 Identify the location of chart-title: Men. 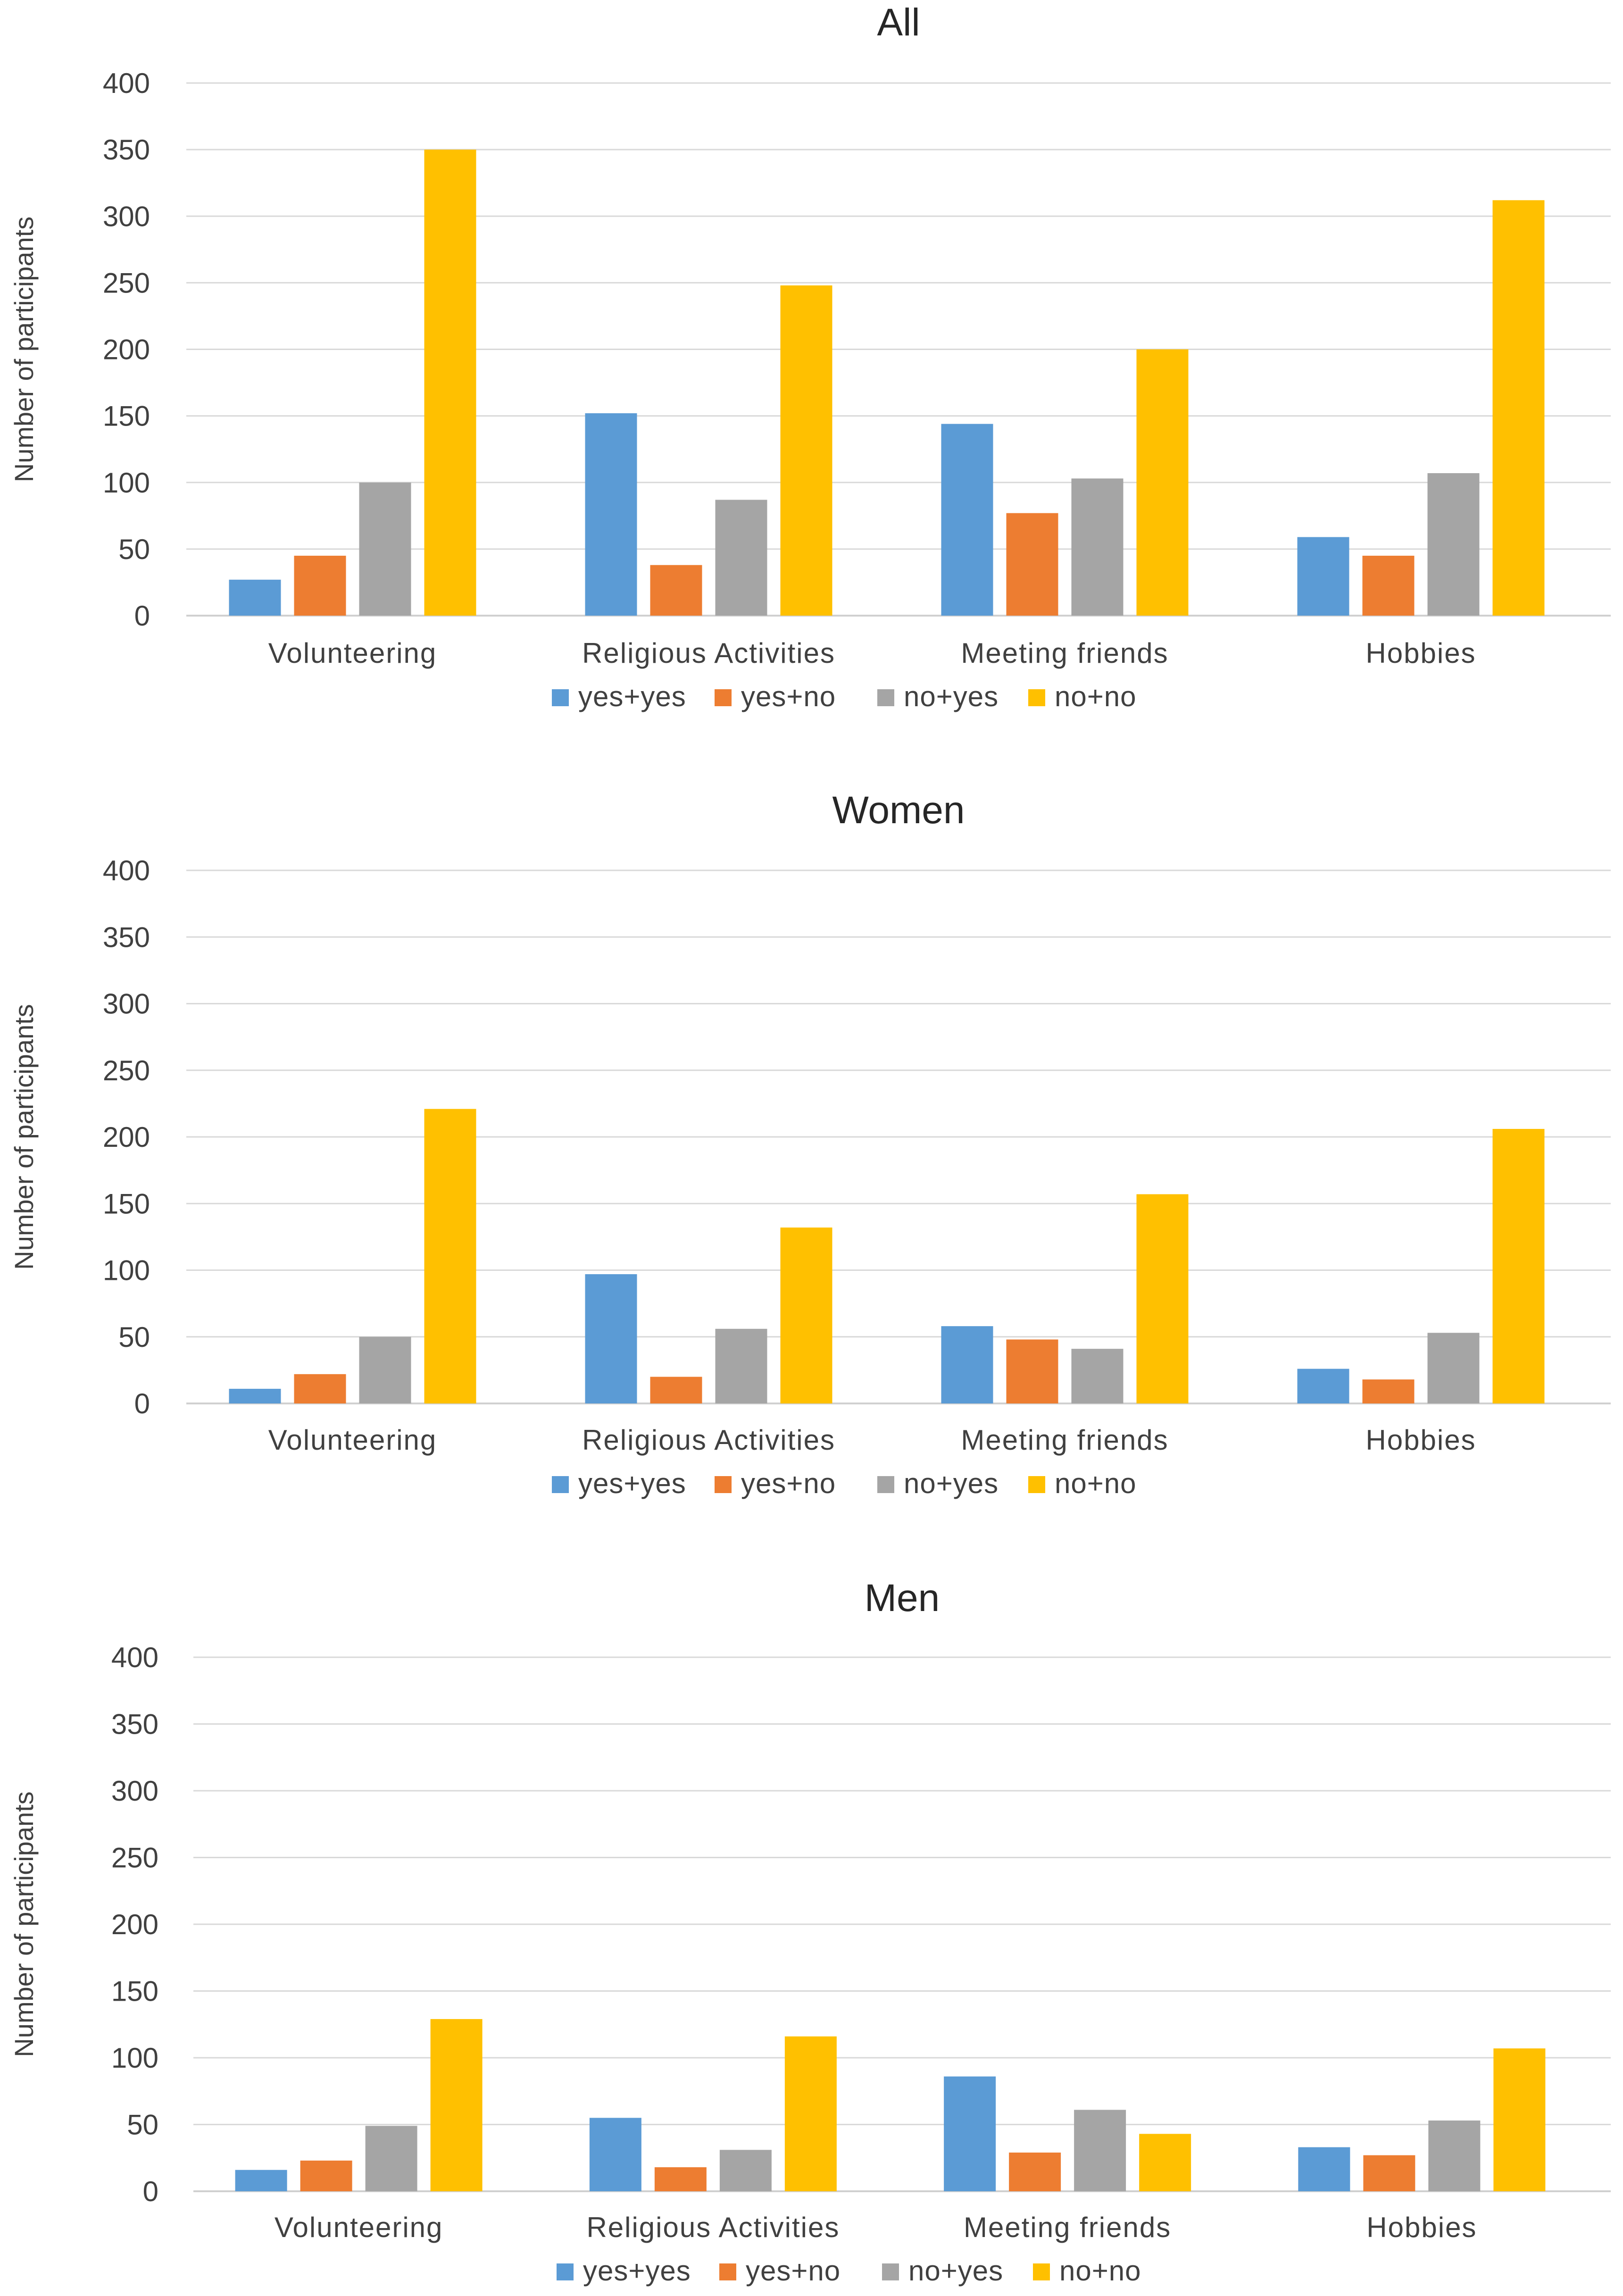
(902, 1598).